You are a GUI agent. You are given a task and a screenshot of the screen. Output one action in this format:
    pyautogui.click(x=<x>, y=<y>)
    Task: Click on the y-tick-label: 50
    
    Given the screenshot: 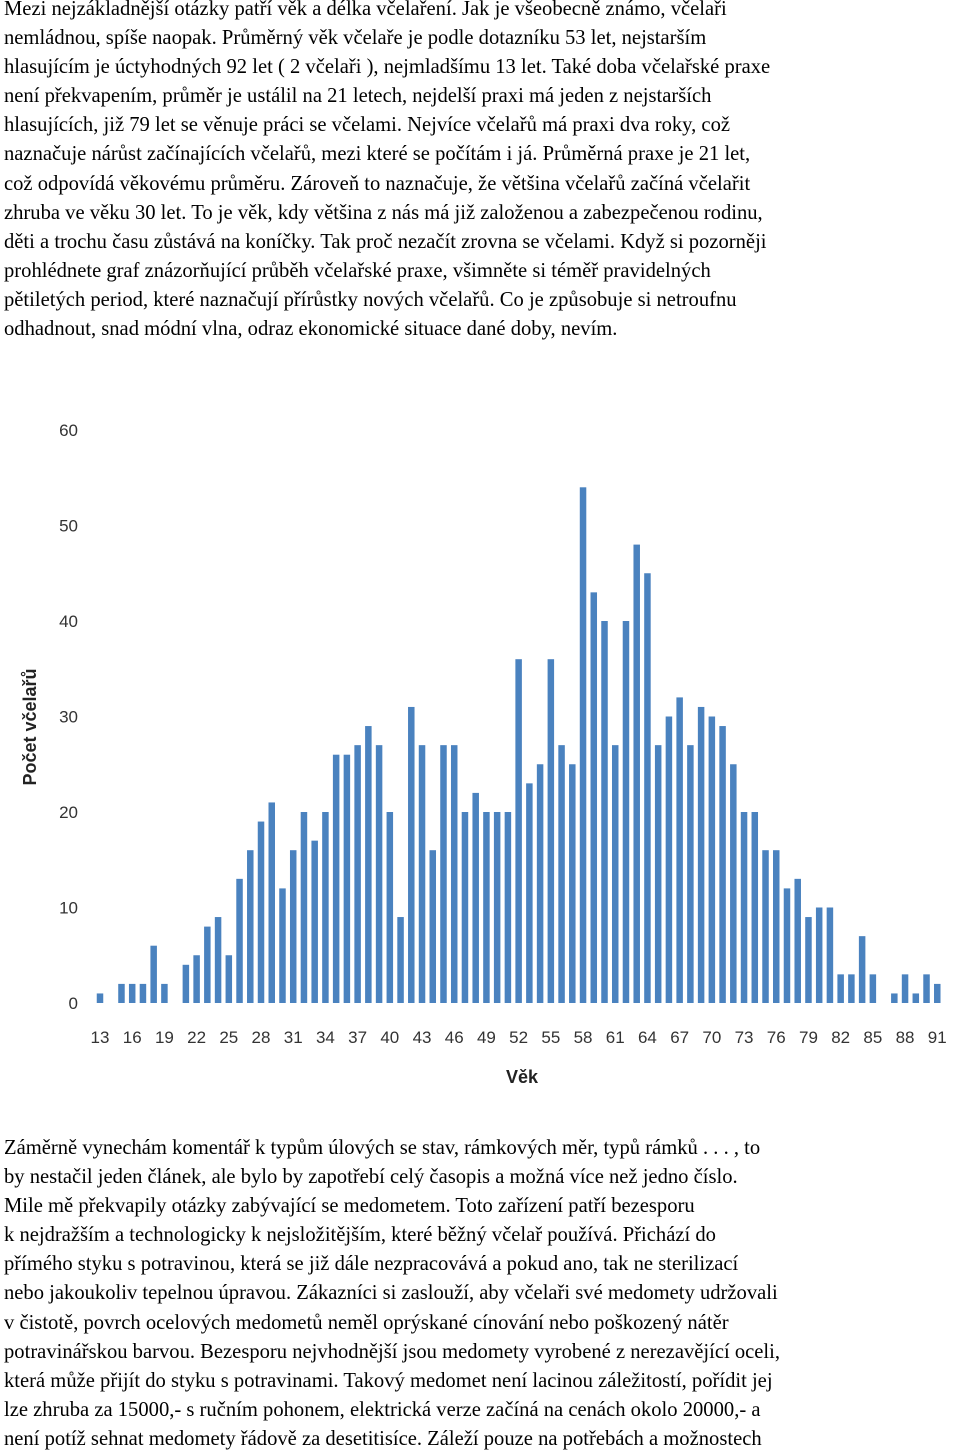 What is the action you would take?
    pyautogui.click(x=68, y=526)
    